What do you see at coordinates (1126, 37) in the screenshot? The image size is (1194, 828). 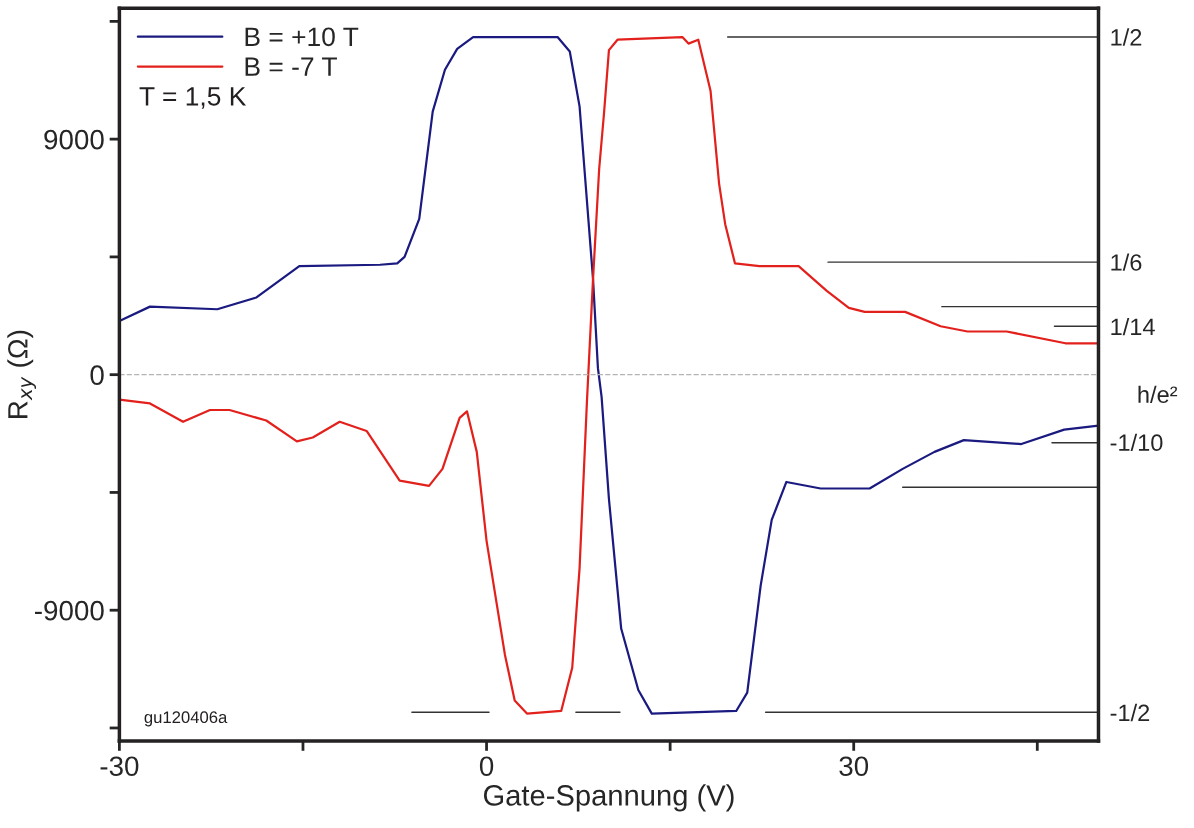 I see `y2-tick-label: 1/2` at bounding box center [1126, 37].